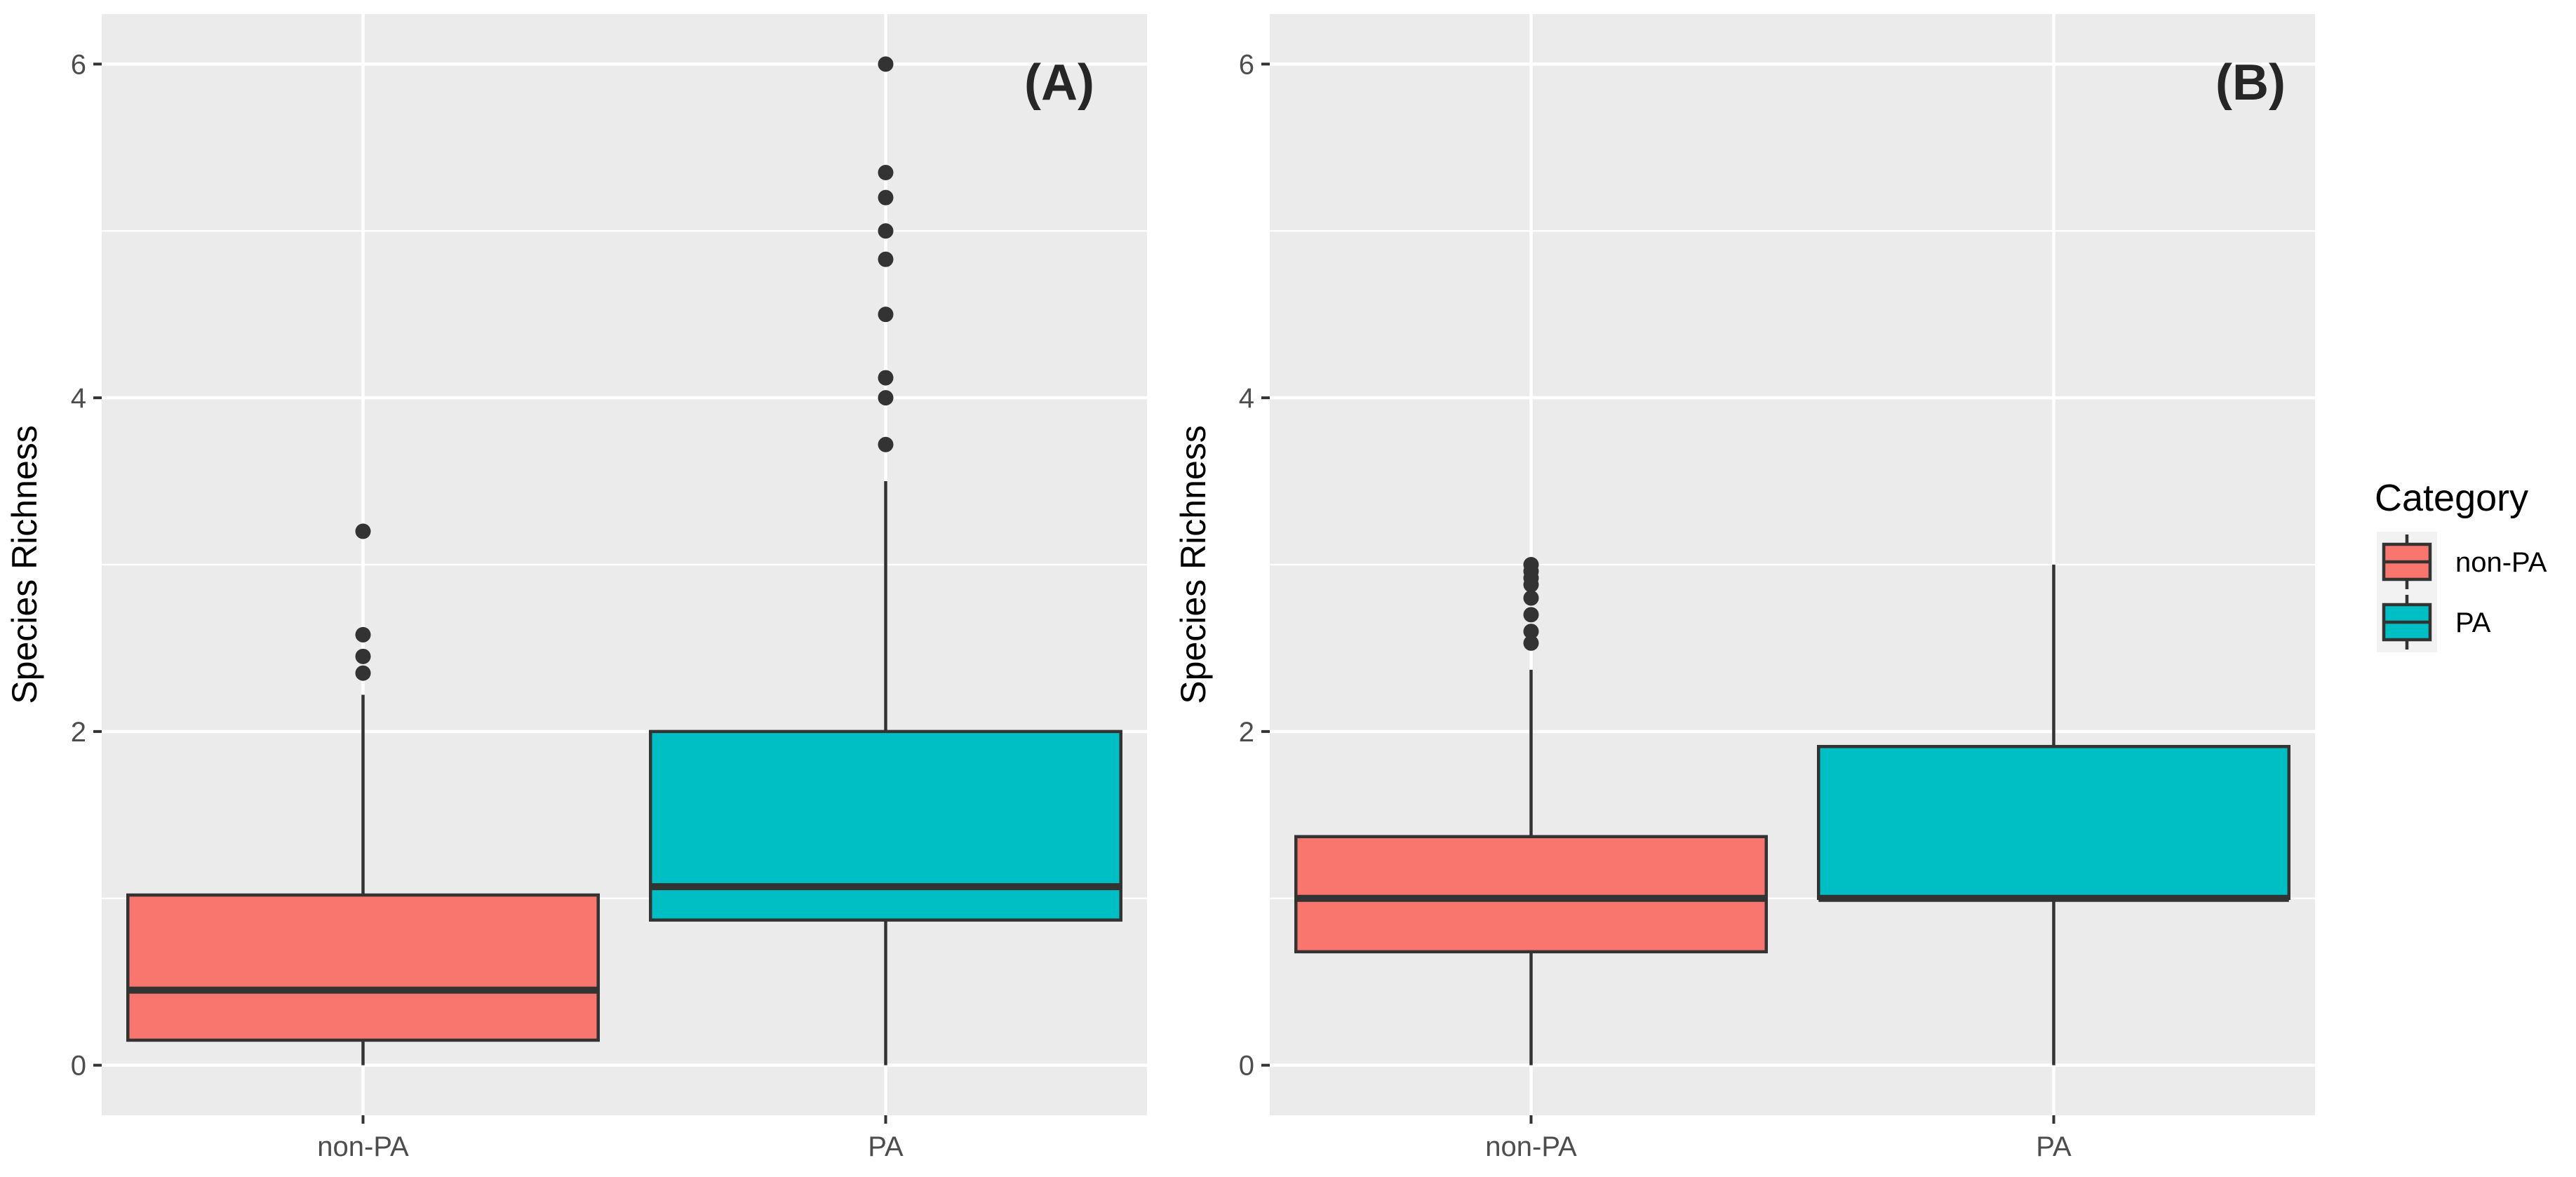 This screenshot has height=1177, width=2576. I want to click on box-pa, so click(2053, 815).